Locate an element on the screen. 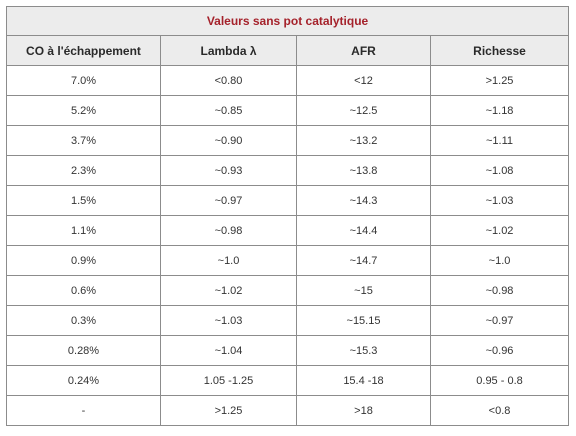 This screenshot has height=436, width=576. cell-lambda: 1.05 -1.25 is located at coordinates (228, 380).